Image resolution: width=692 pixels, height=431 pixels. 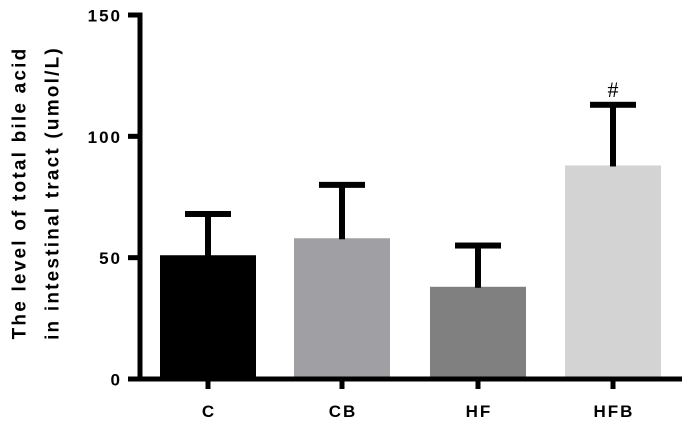 What do you see at coordinates (110, 258) in the screenshot?
I see `y-tick-label: 50` at bounding box center [110, 258].